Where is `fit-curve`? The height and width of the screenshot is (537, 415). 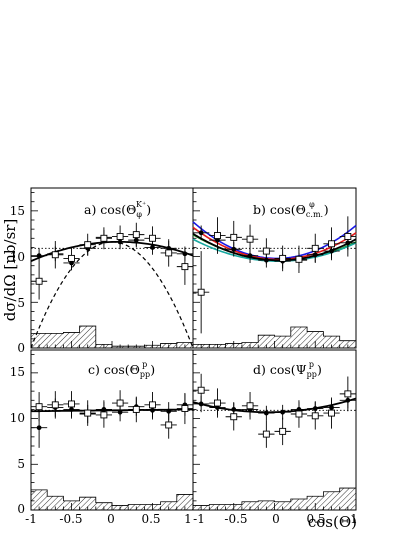 fit-curve is located at coordinates (112, 410).